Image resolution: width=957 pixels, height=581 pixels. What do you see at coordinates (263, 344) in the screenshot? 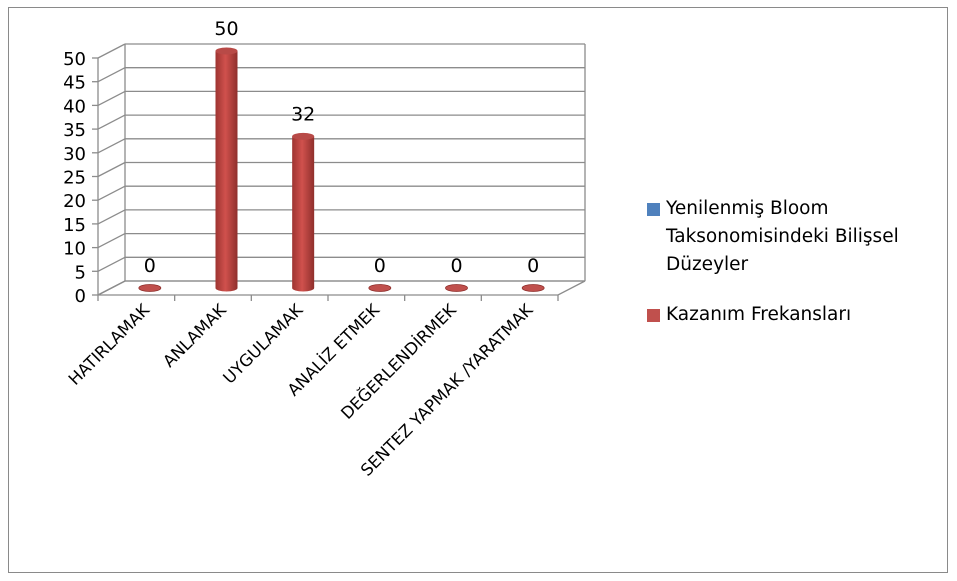
I see `category-label: UYGULAMAK` at bounding box center [263, 344].